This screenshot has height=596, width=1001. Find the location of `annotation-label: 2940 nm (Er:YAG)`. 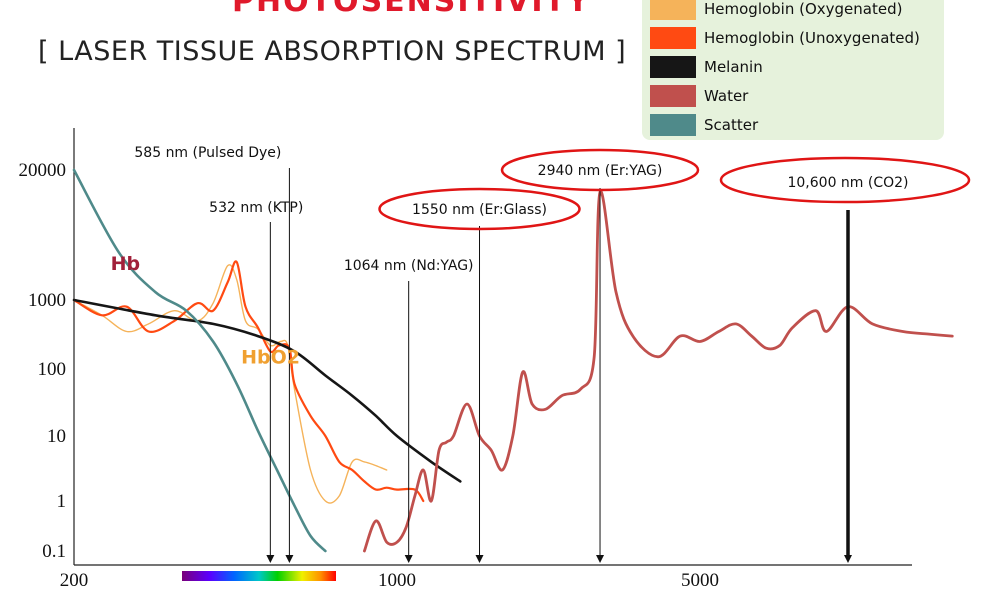

annotation-label: 2940 nm (Er:YAG) is located at coordinates (600, 171).